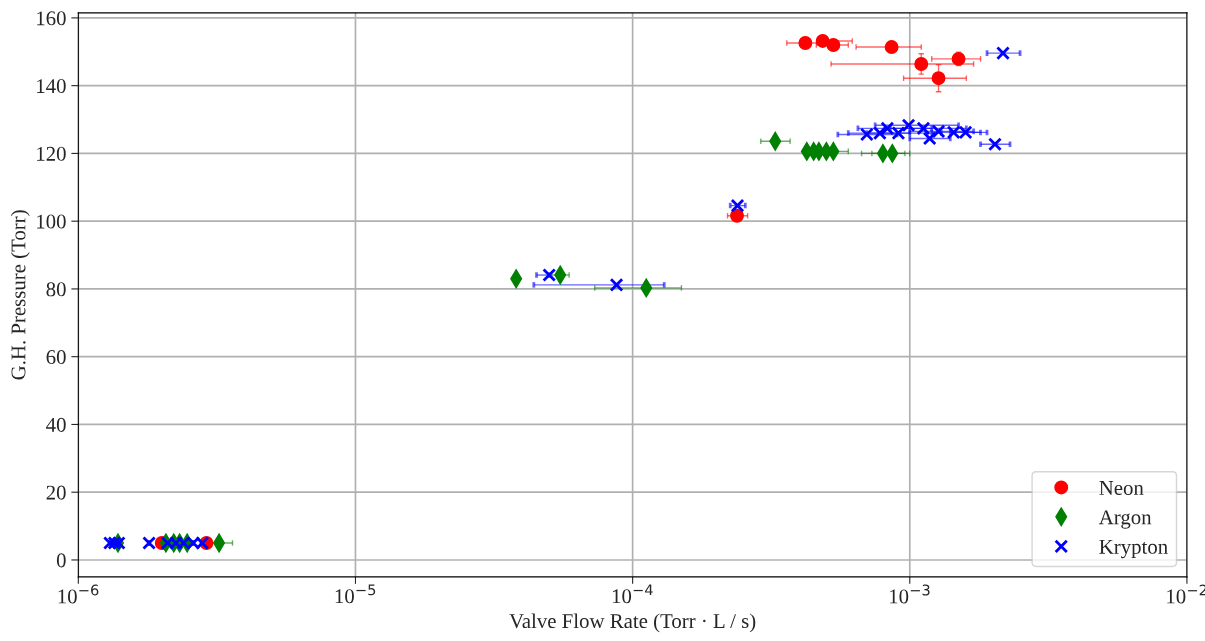  Describe the element at coordinates (51, 18) in the screenshot. I see `y-tick-label: 160` at that location.